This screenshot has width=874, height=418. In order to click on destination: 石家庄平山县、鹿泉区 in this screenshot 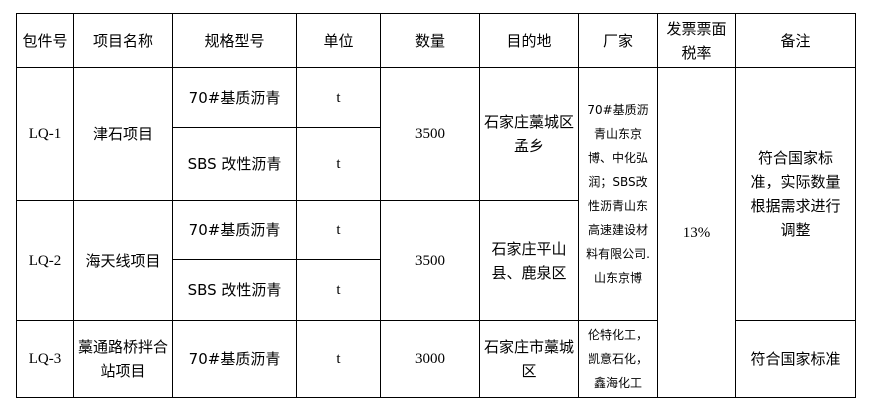, I will do `click(529, 260)`.